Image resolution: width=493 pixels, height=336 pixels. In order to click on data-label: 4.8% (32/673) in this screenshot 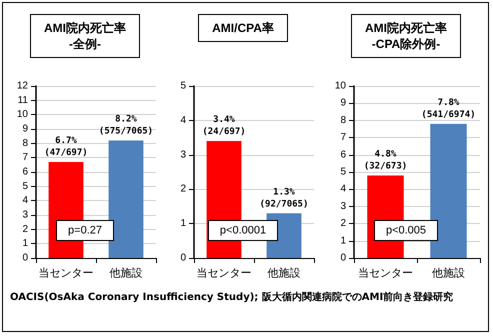, I will do `click(386, 160)`.